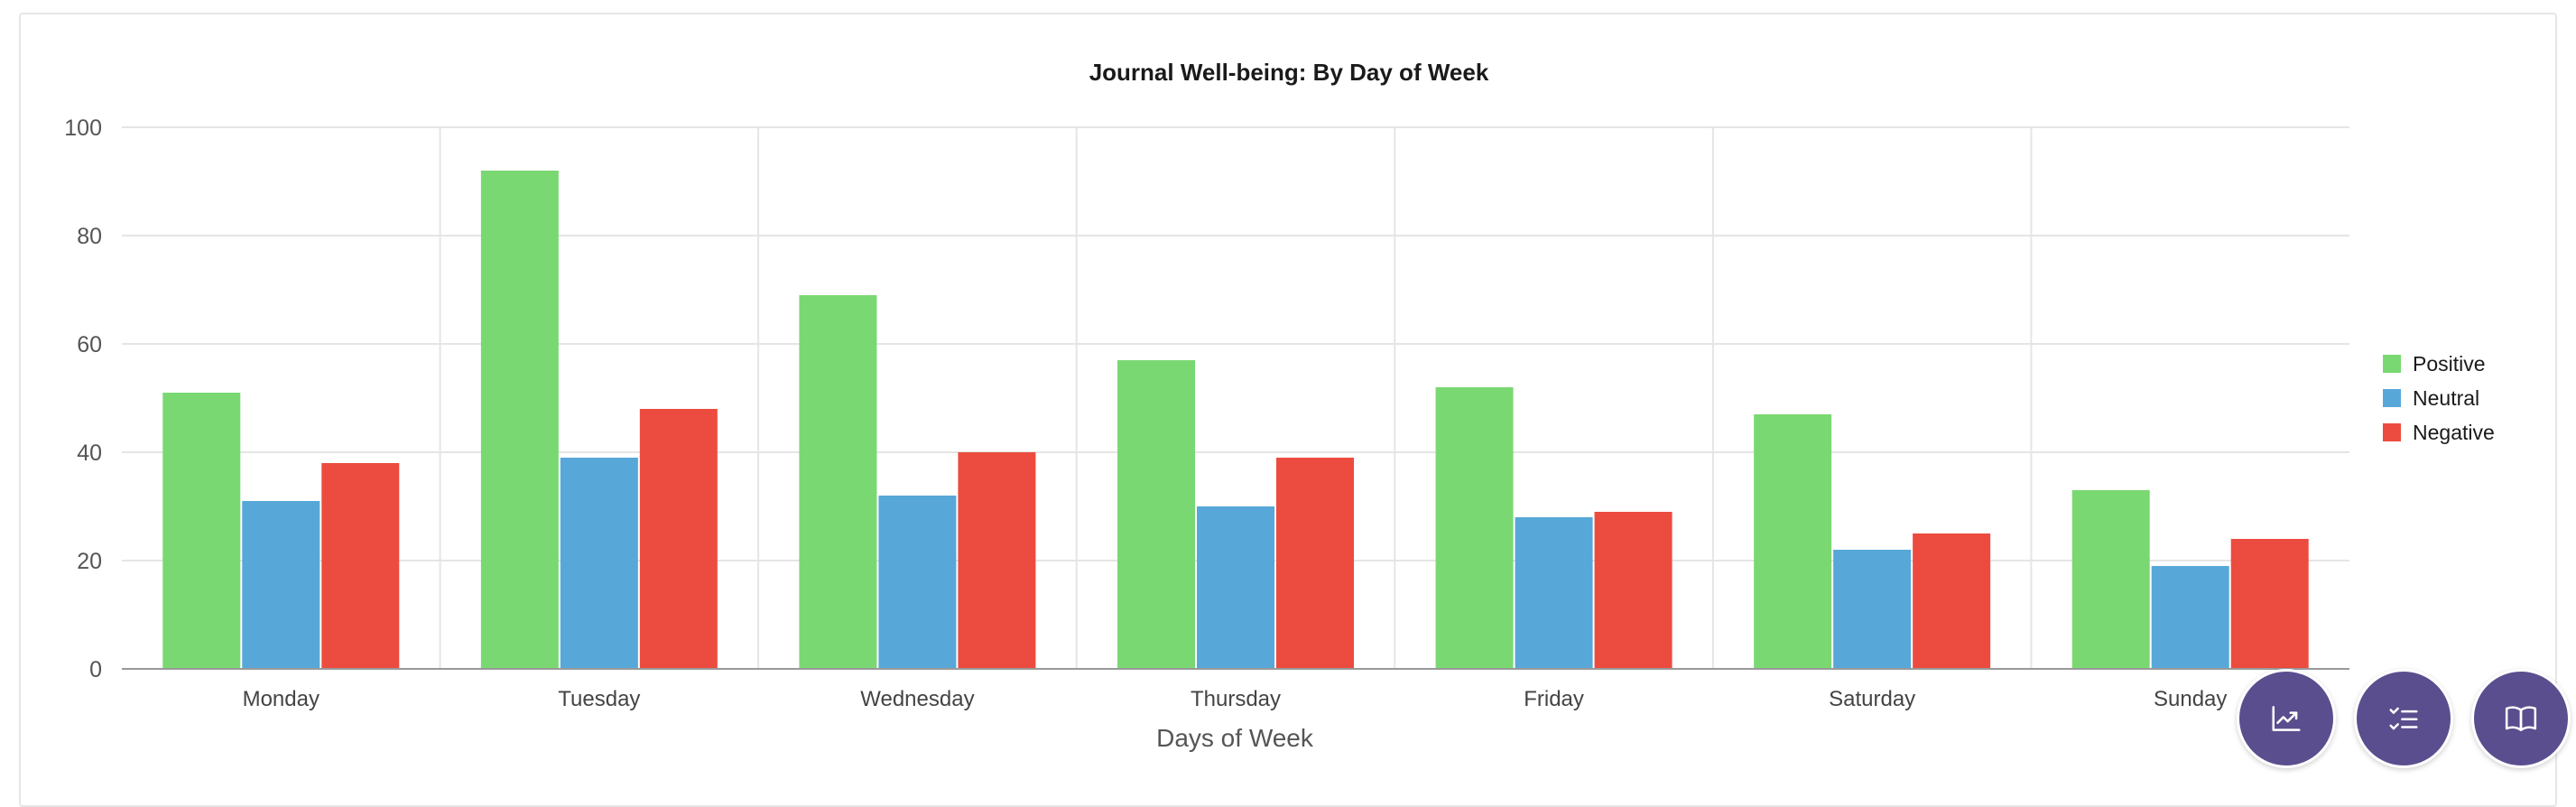 This screenshot has height=807, width=2576. Describe the element at coordinates (281, 699) in the screenshot. I see `x-tick-label: Monday` at that location.